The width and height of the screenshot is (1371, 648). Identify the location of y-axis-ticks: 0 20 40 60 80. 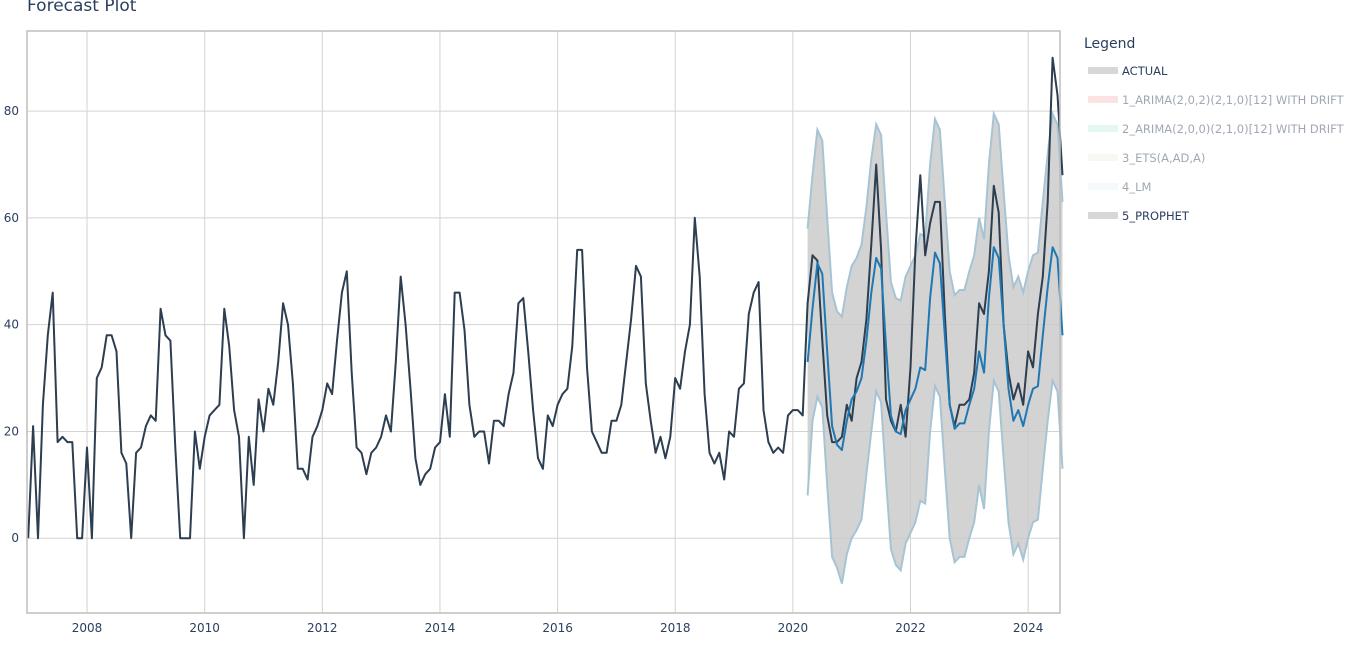
(11, 324).